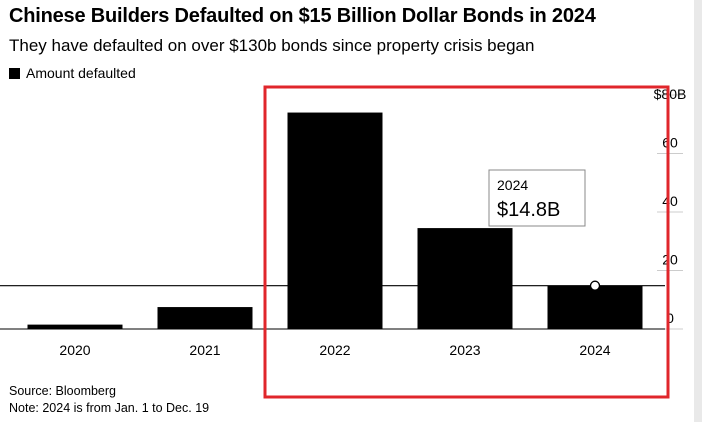 The height and width of the screenshot is (422, 702). I want to click on footnote: Note: 2024 is from Jan. 1 to Dec. 19, so click(109, 408).